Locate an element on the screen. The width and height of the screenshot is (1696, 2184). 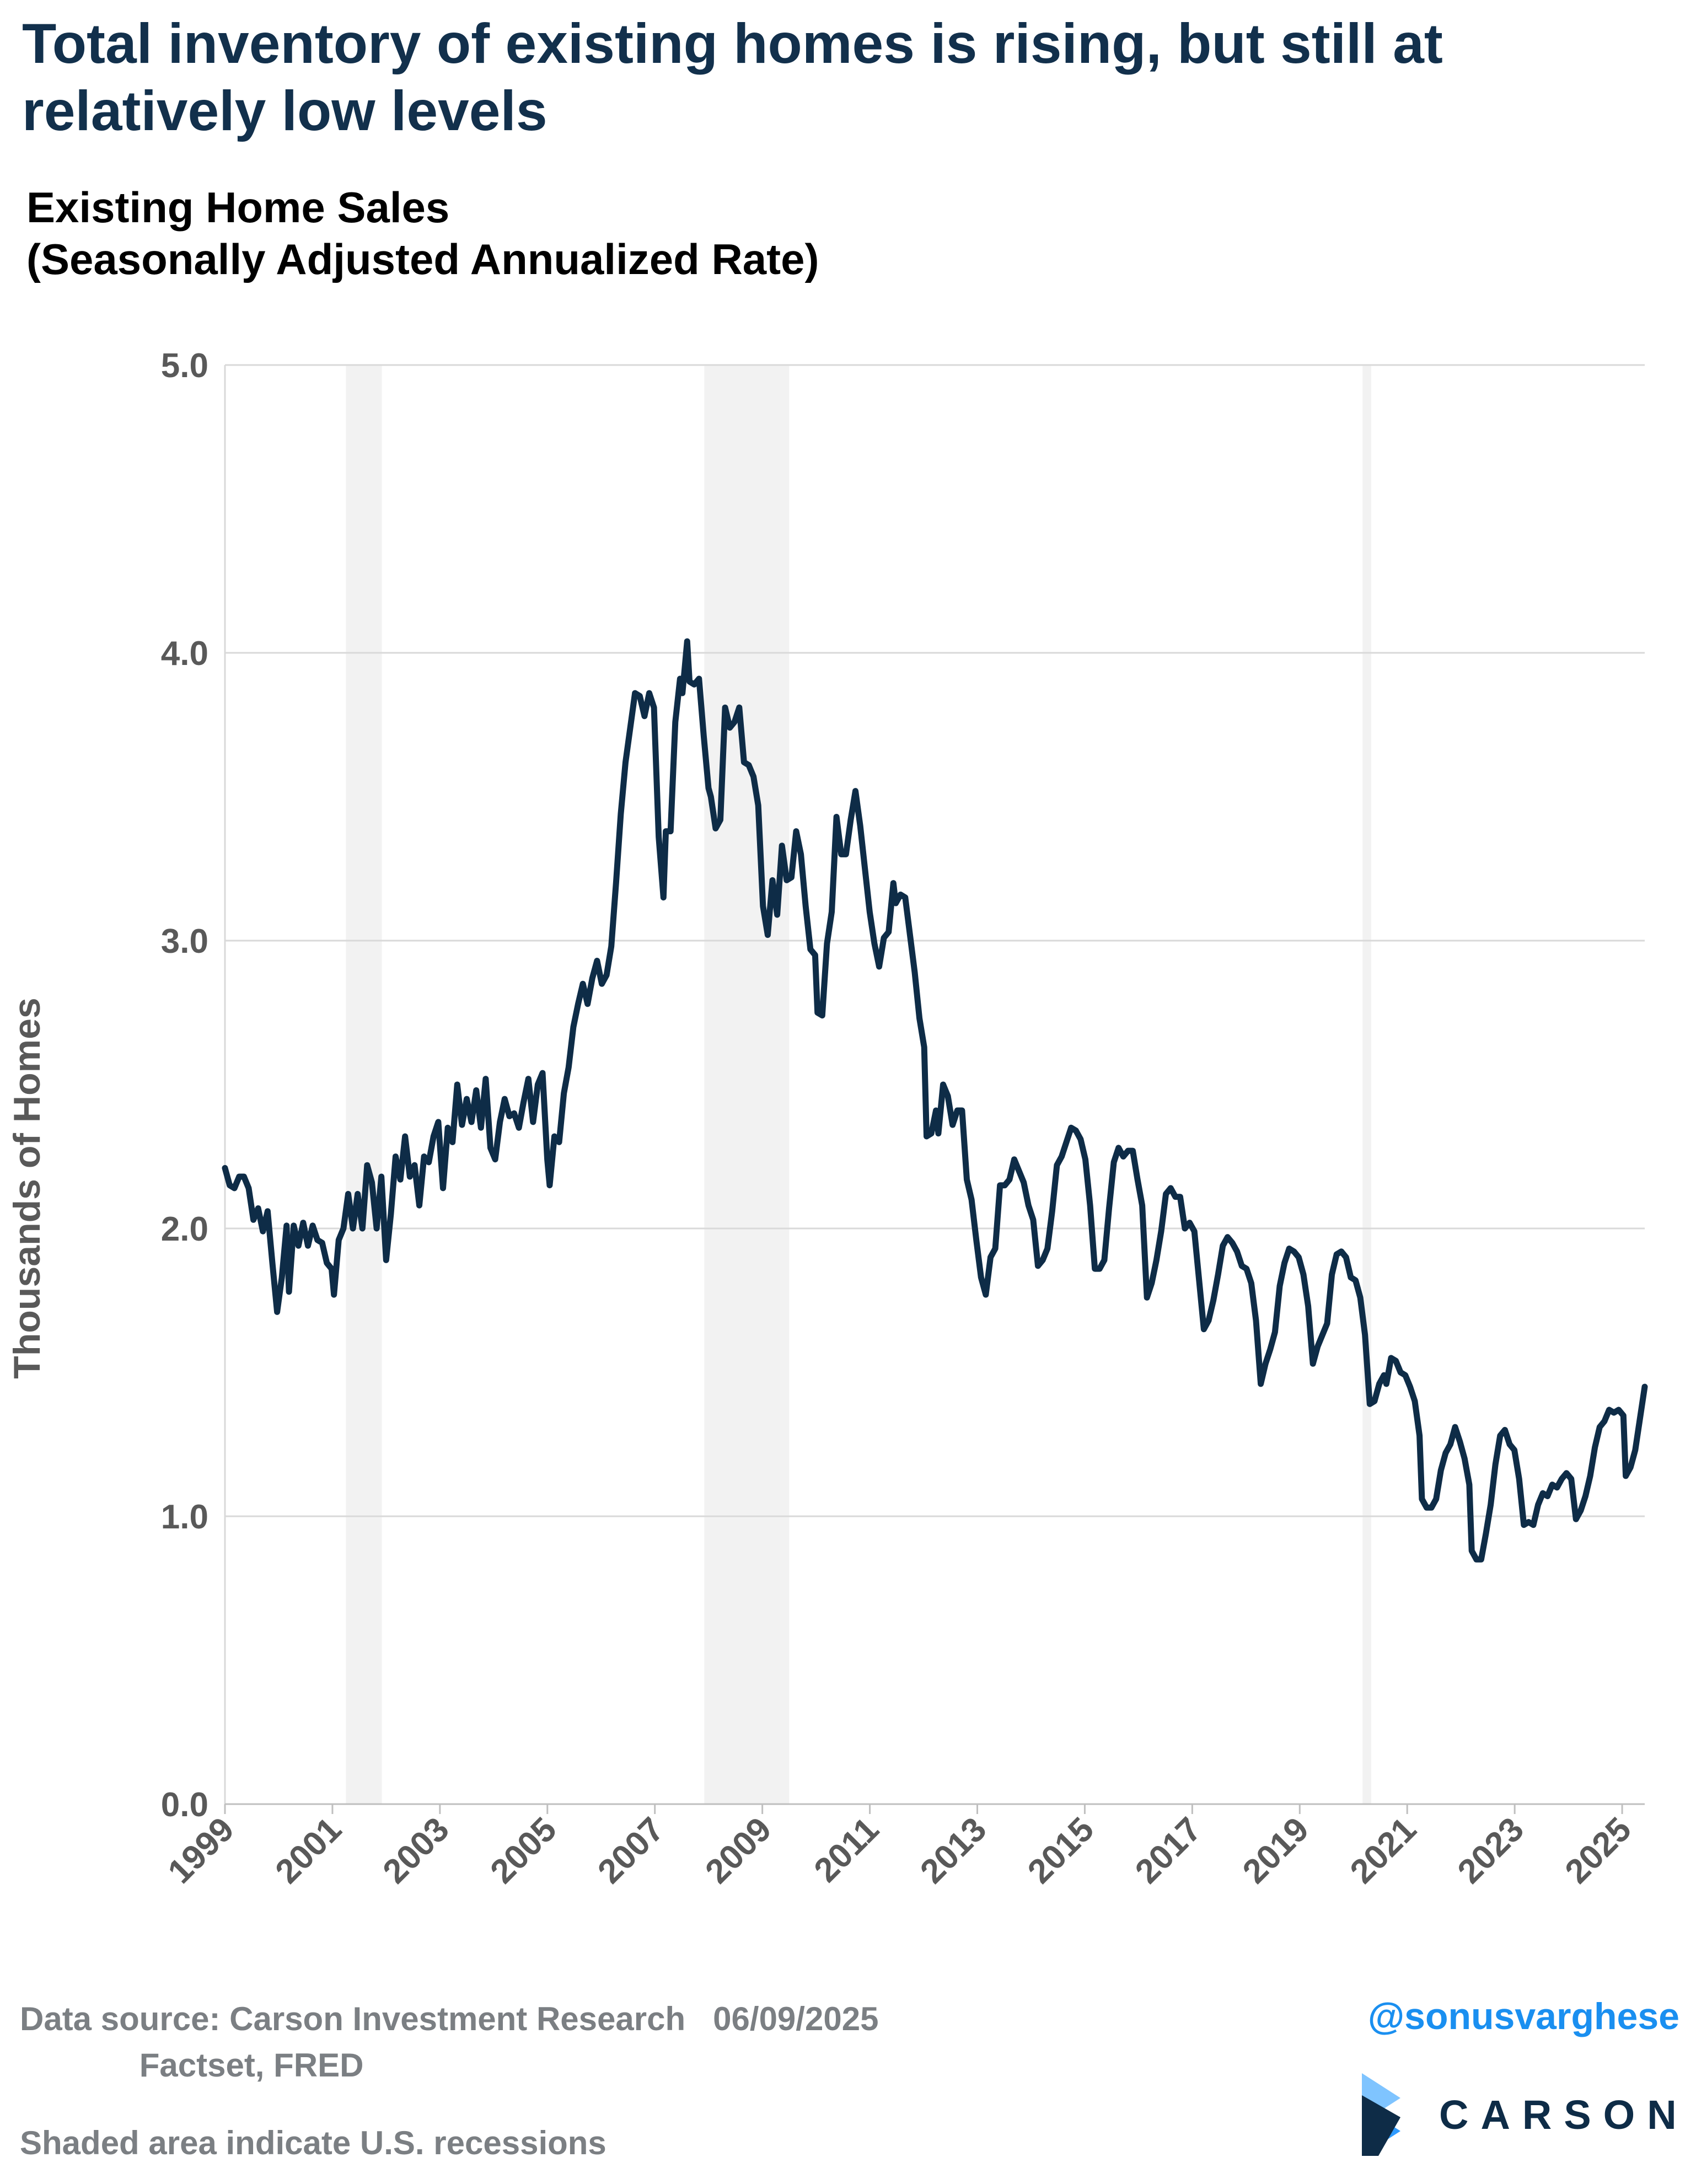
source-name-2: Factset, FRED is located at coordinates (251, 2065).